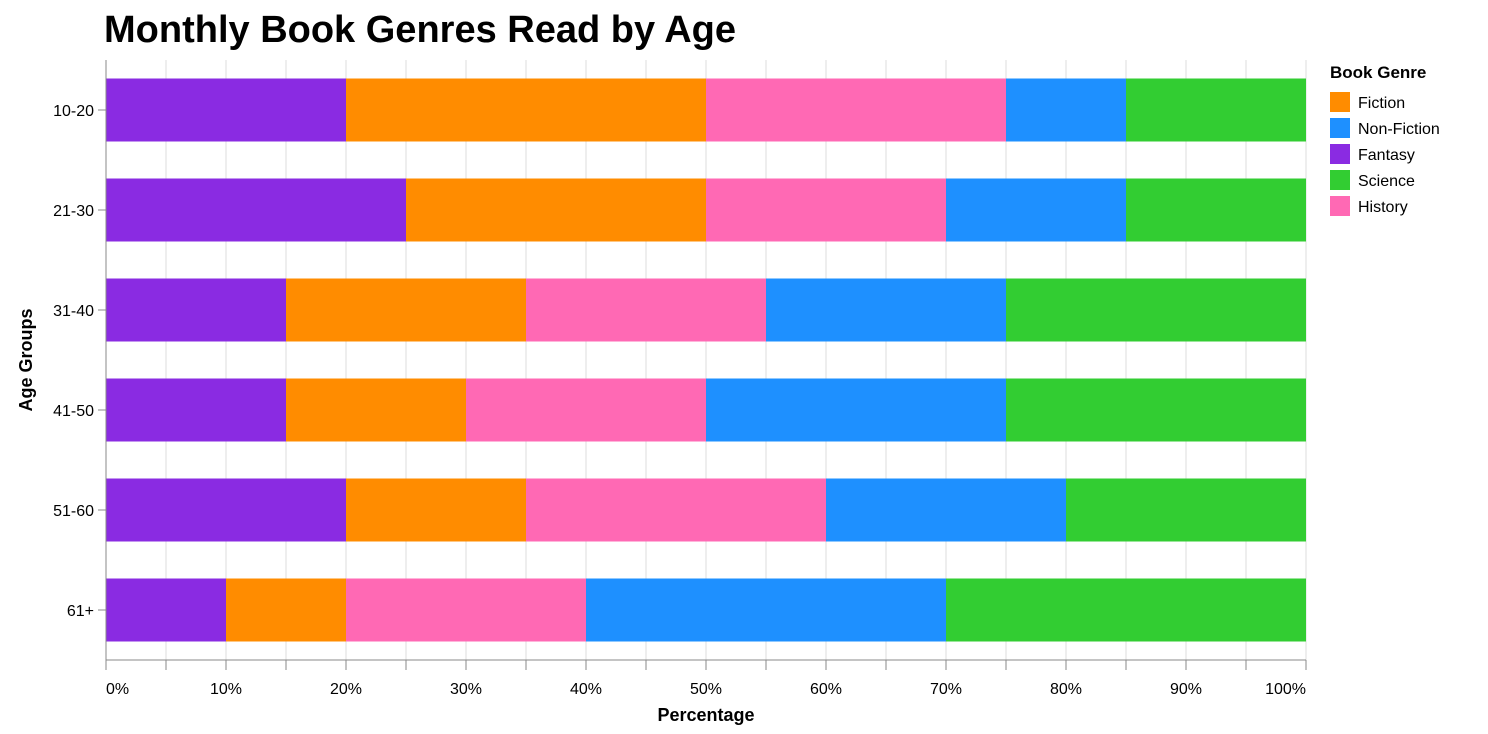 This screenshot has width=1488, height=734. What do you see at coordinates (1386, 155) in the screenshot?
I see `legend-label: Fantasy` at bounding box center [1386, 155].